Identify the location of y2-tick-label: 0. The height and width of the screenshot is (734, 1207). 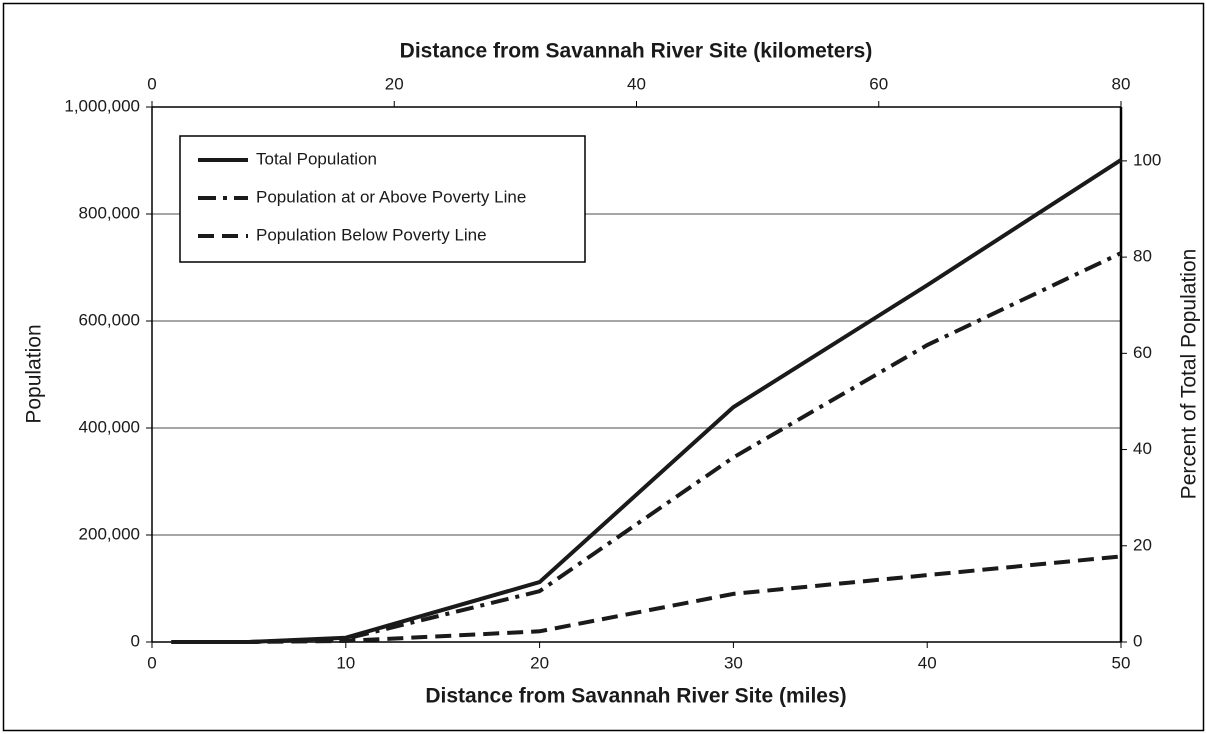
(1137, 640).